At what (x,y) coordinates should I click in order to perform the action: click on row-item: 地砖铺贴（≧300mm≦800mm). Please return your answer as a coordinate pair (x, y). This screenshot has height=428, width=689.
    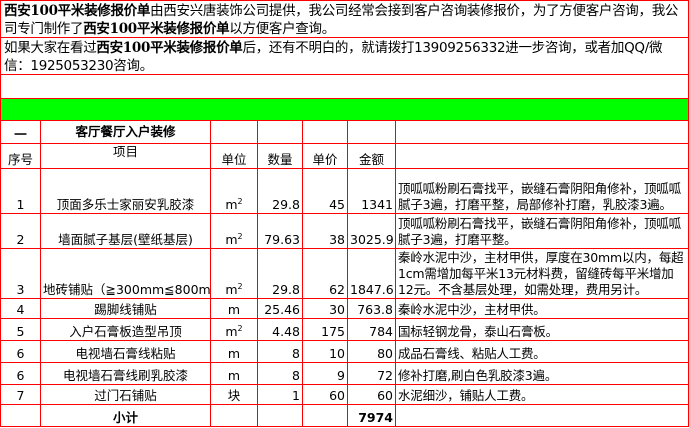
    Looking at the image, I should click on (125, 273).